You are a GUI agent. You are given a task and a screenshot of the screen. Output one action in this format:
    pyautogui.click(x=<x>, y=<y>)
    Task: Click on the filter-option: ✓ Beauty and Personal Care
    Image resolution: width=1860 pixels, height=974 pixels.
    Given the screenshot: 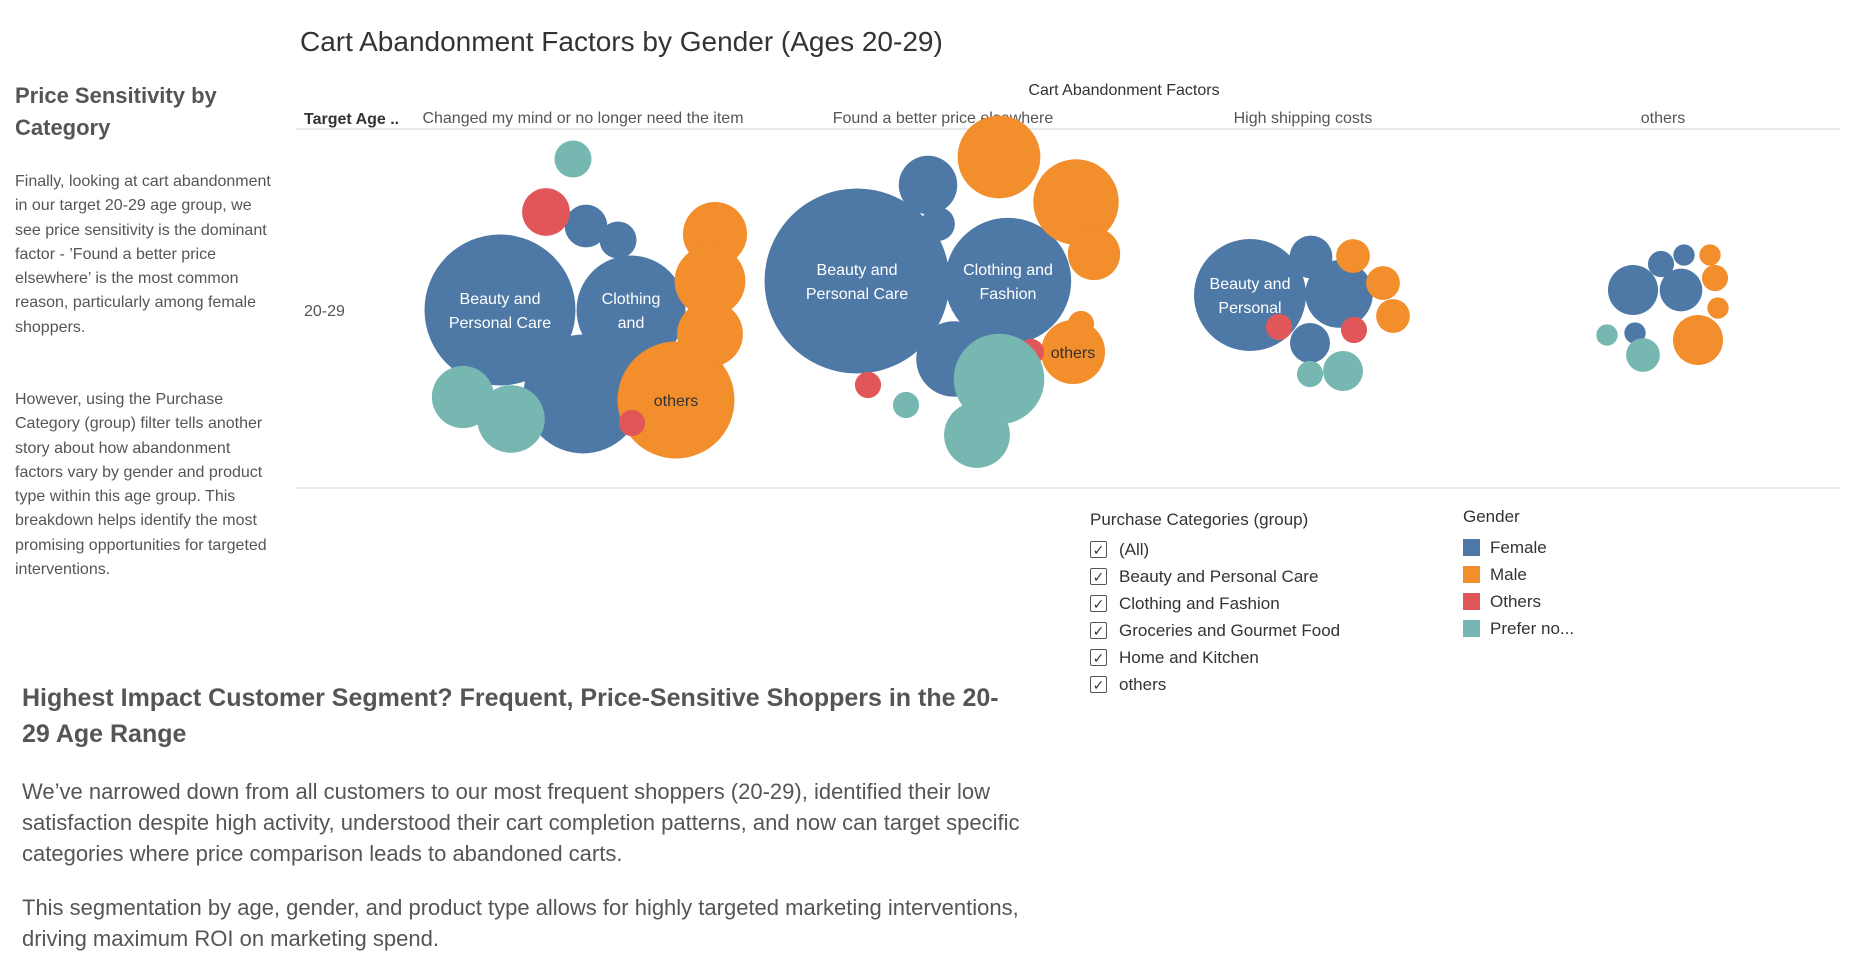 What is the action you would take?
    pyautogui.click(x=1215, y=576)
    